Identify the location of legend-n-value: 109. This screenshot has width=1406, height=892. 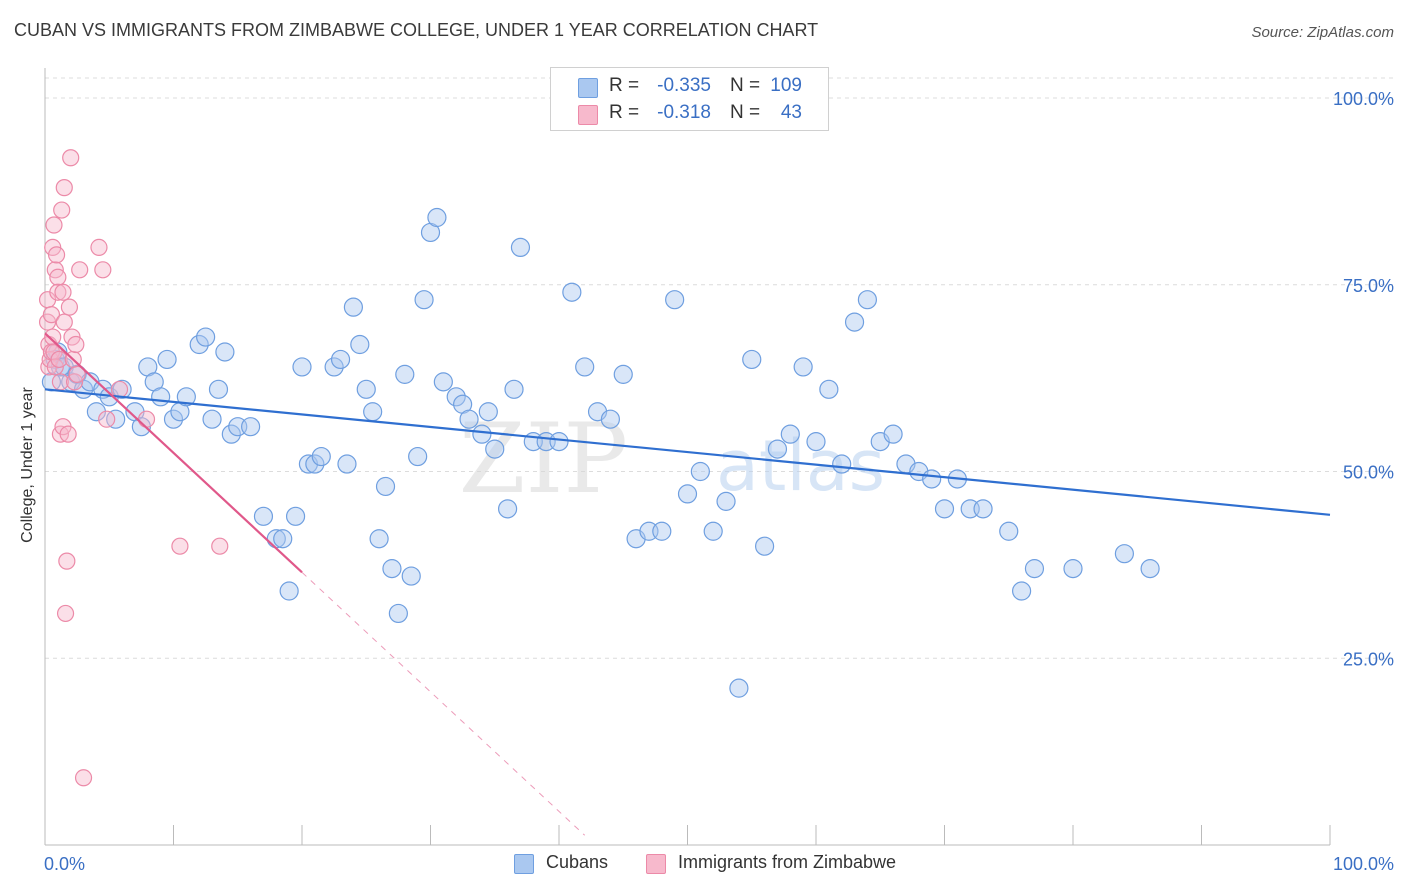
(786, 85).